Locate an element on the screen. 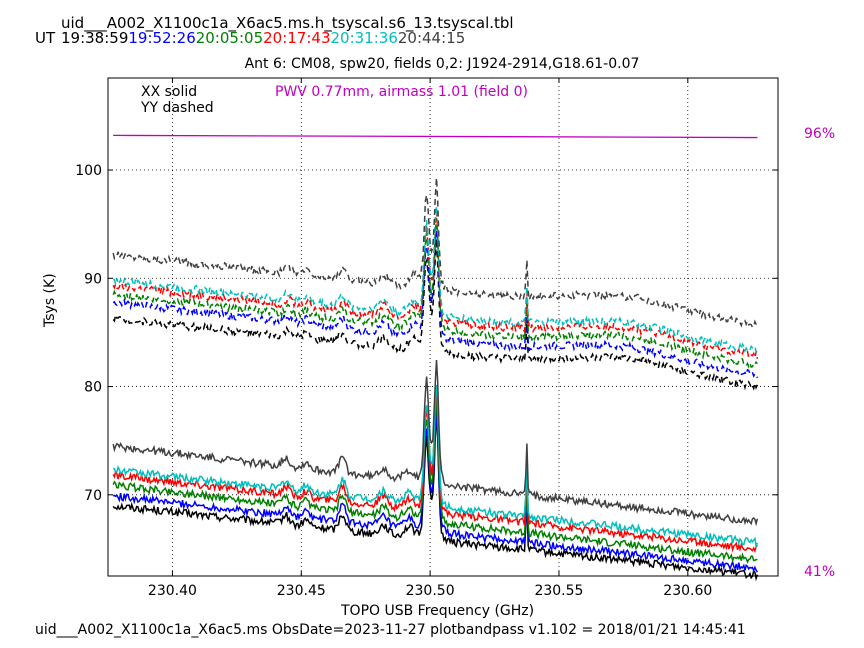  y-tick-label: 80 is located at coordinates (93, 388).